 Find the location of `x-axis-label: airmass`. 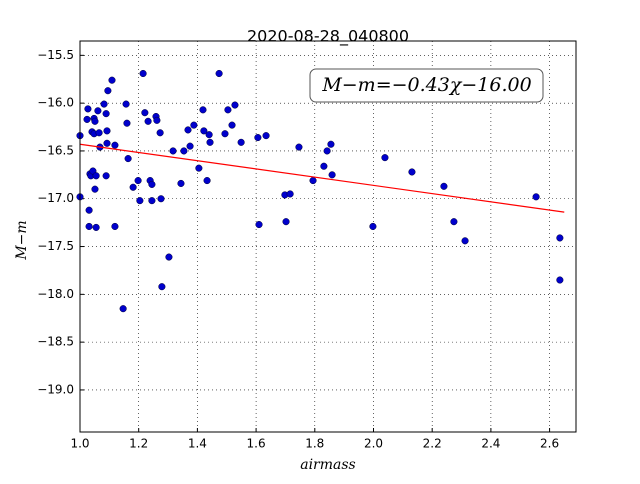

x-axis-label: airmass is located at coordinates (328, 465).